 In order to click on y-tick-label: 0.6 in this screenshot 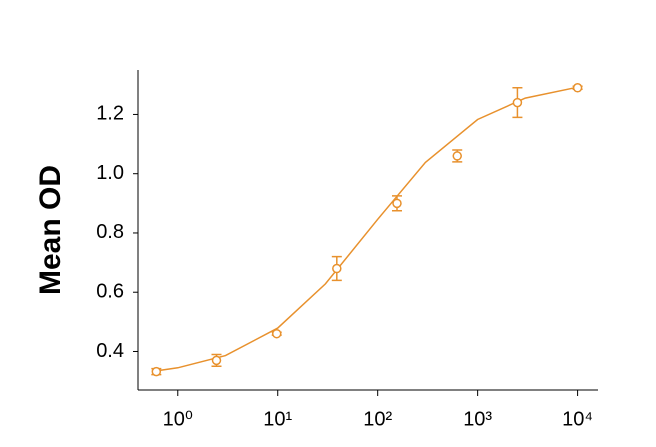, I will do `click(110, 292)`.